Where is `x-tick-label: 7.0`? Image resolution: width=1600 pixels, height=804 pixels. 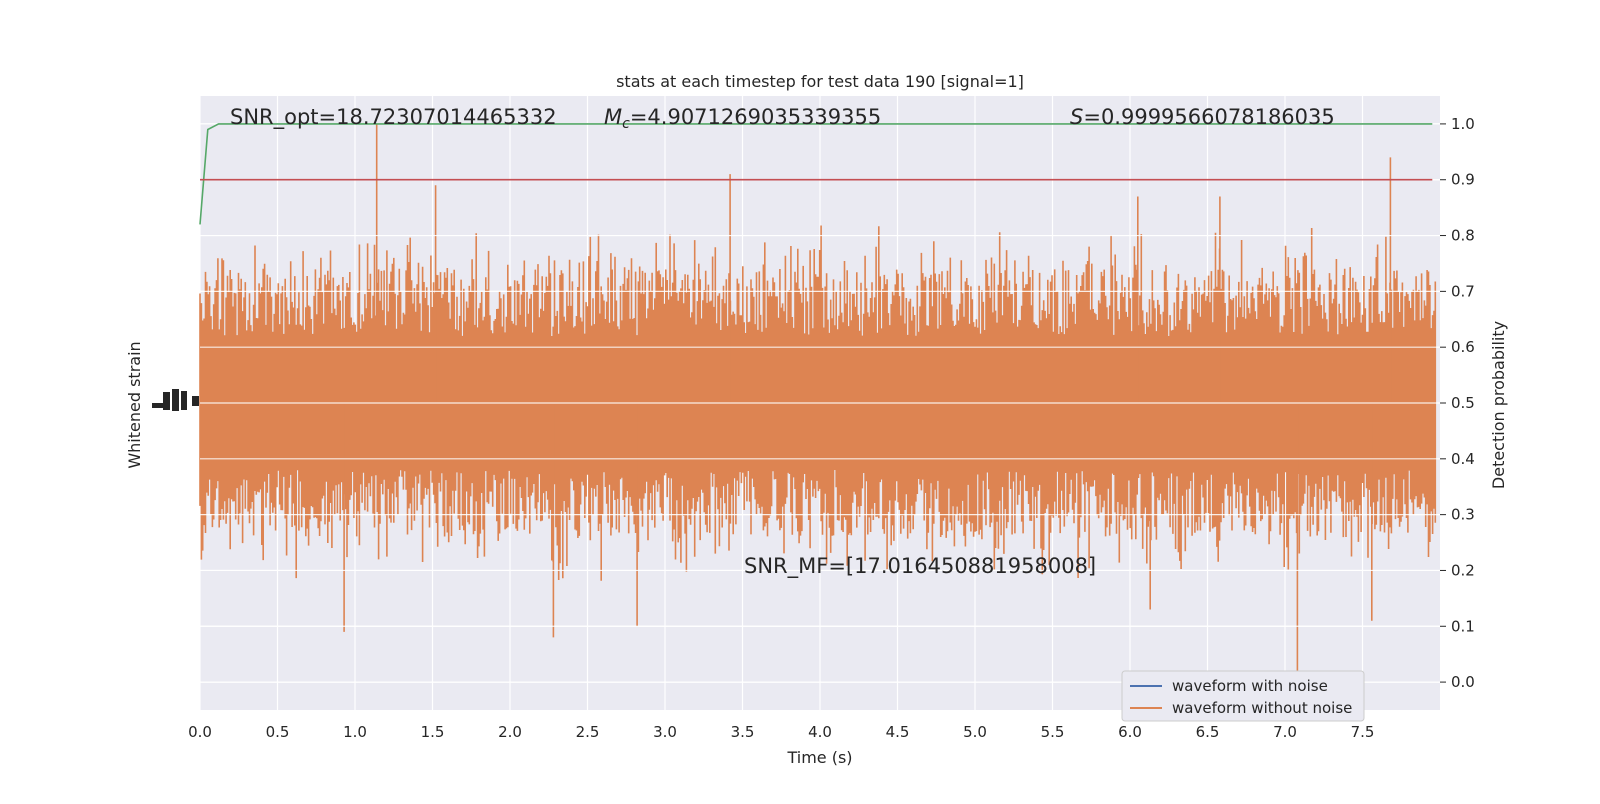
x-tick-label: 7.0 is located at coordinates (1285, 732).